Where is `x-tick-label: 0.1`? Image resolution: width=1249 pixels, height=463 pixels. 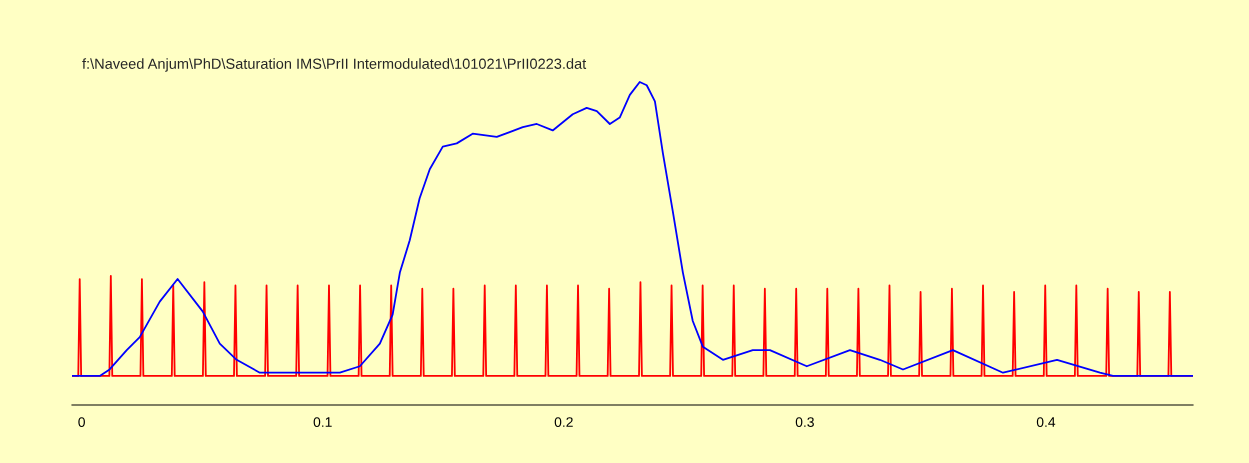 x-tick-label: 0.1 is located at coordinates (322, 422).